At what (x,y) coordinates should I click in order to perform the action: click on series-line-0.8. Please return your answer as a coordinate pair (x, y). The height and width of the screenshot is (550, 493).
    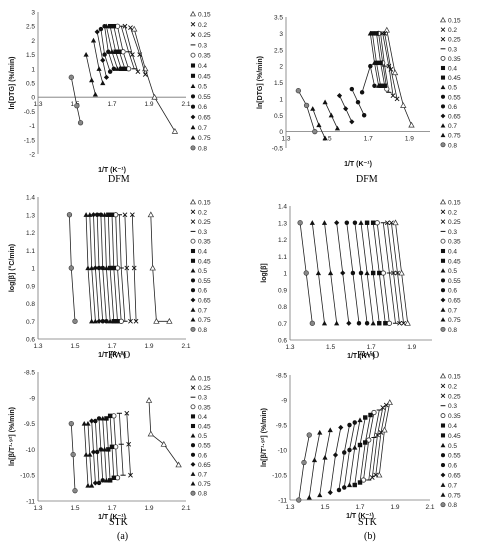
    Looking at the image, I should click on (304, 467).